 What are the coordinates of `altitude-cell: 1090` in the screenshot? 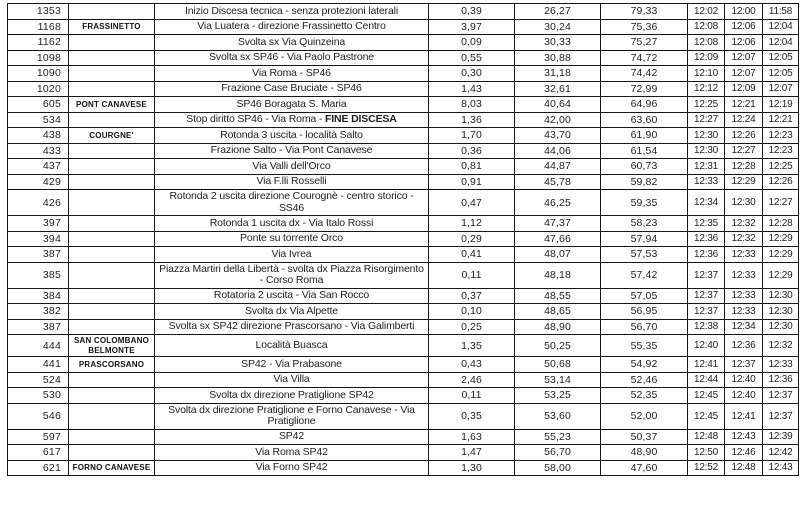 It's located at (38, 73).